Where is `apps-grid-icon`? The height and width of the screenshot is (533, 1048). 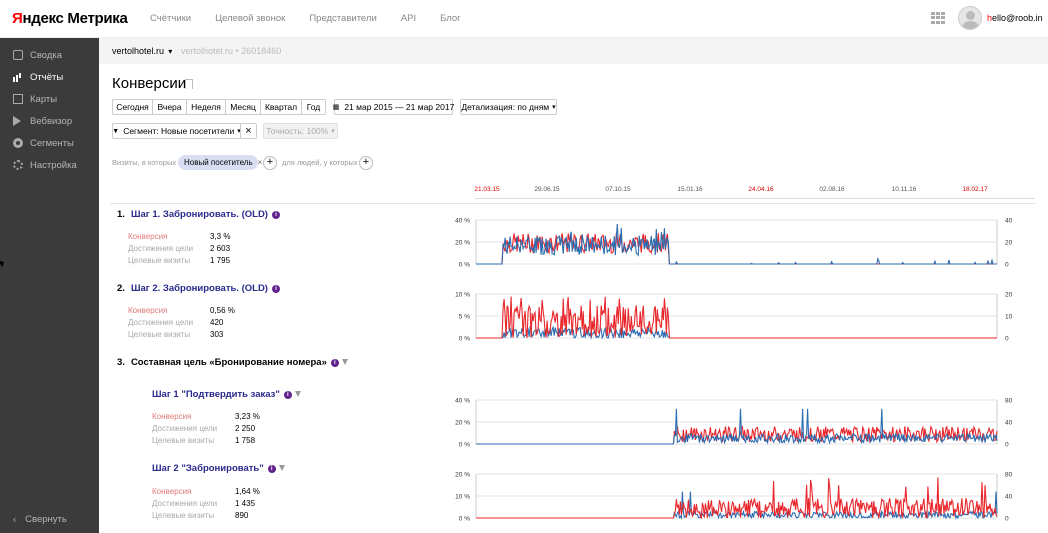 apps-grid-icon is located at coordinates (938, 18).